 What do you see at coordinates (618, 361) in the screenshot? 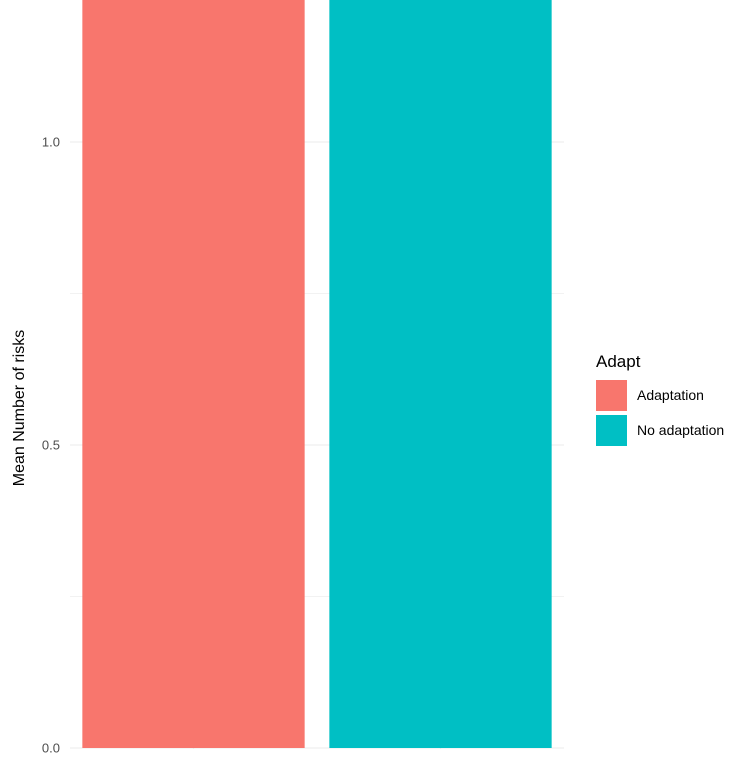
I see `legend-title: Adapt` at bounding box center [618, 361].